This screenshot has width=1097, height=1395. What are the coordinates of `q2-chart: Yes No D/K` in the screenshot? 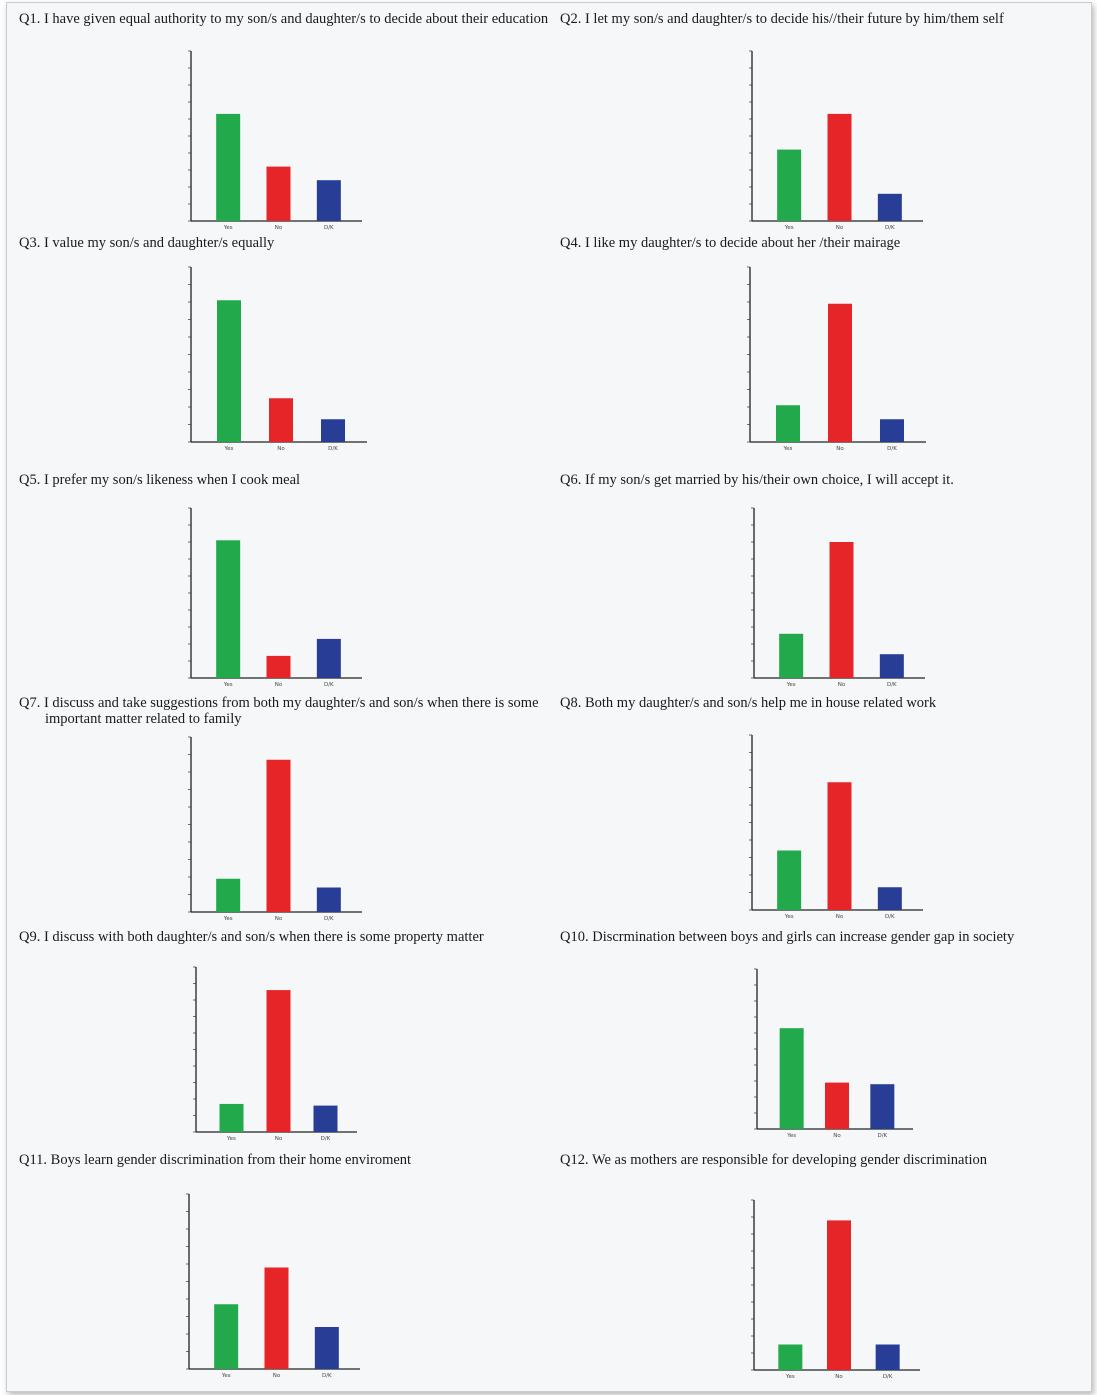 It's located at (836, 140).